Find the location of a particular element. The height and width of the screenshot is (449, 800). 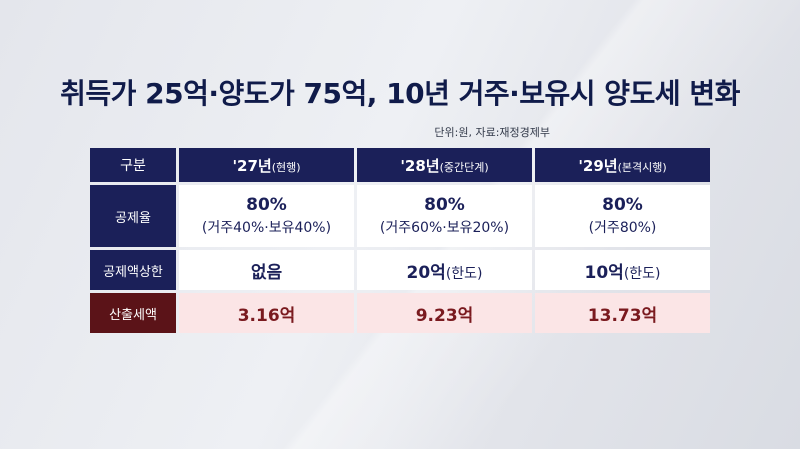

table-cell: 없음 is located at coordinates (266, 270).